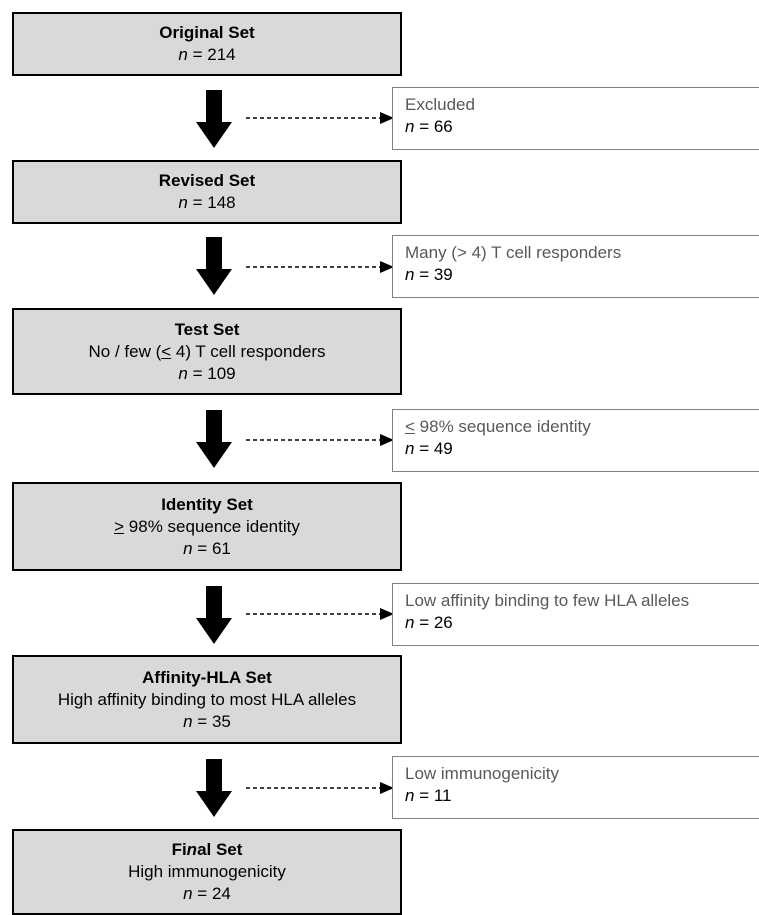  I want to click on stage-criterion: > 98% sequence identity, so click(207, 526).